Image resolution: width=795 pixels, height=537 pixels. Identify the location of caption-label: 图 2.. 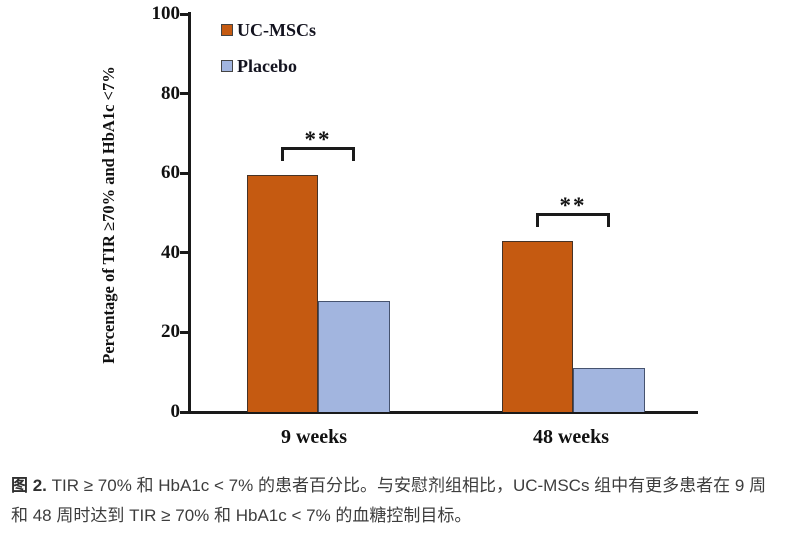
(29, 485).